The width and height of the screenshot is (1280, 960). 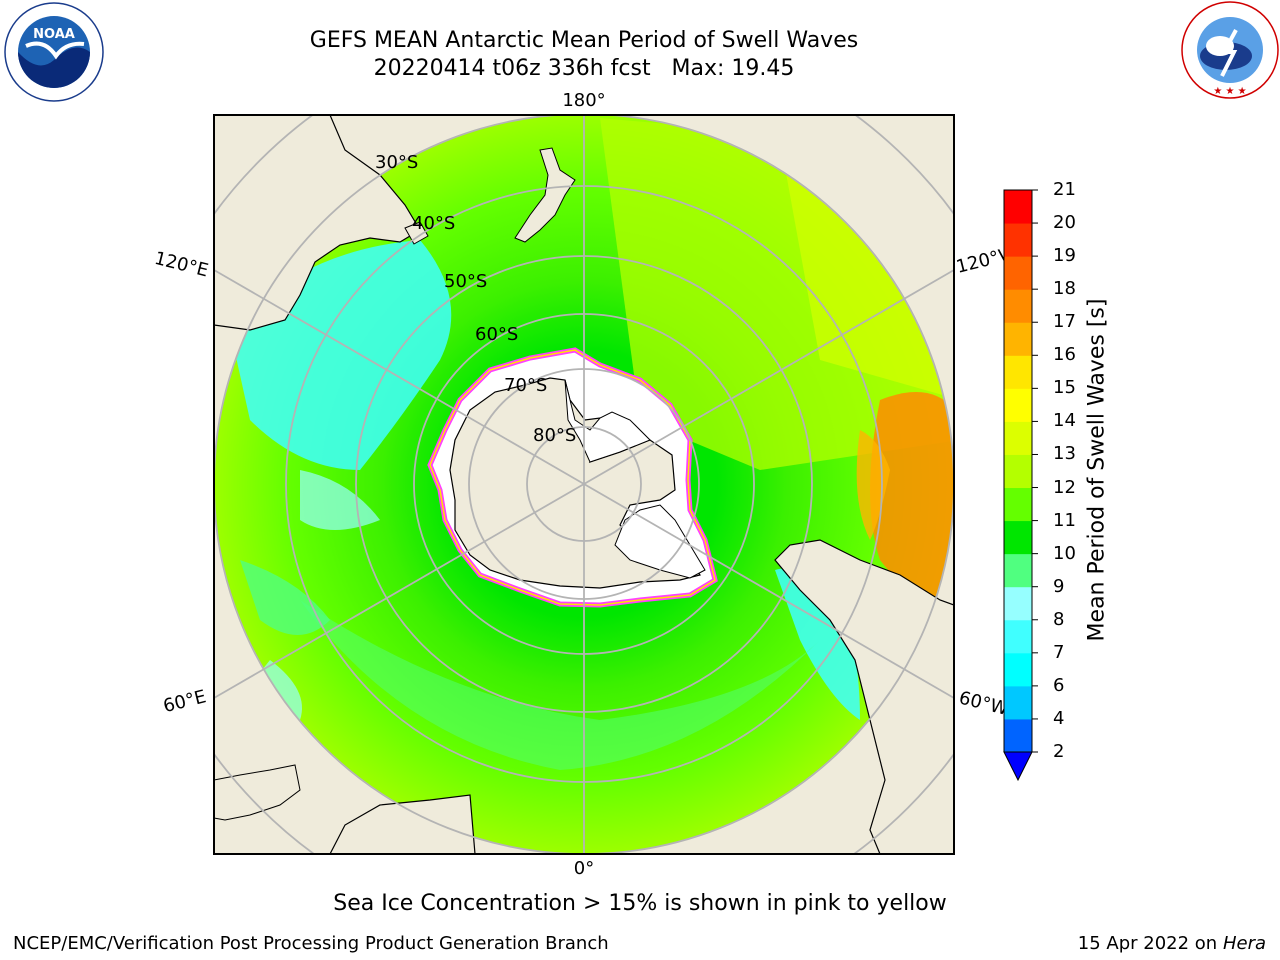 I want to click on colorbar-tick-label: 14, so click(x=1064, y=421).